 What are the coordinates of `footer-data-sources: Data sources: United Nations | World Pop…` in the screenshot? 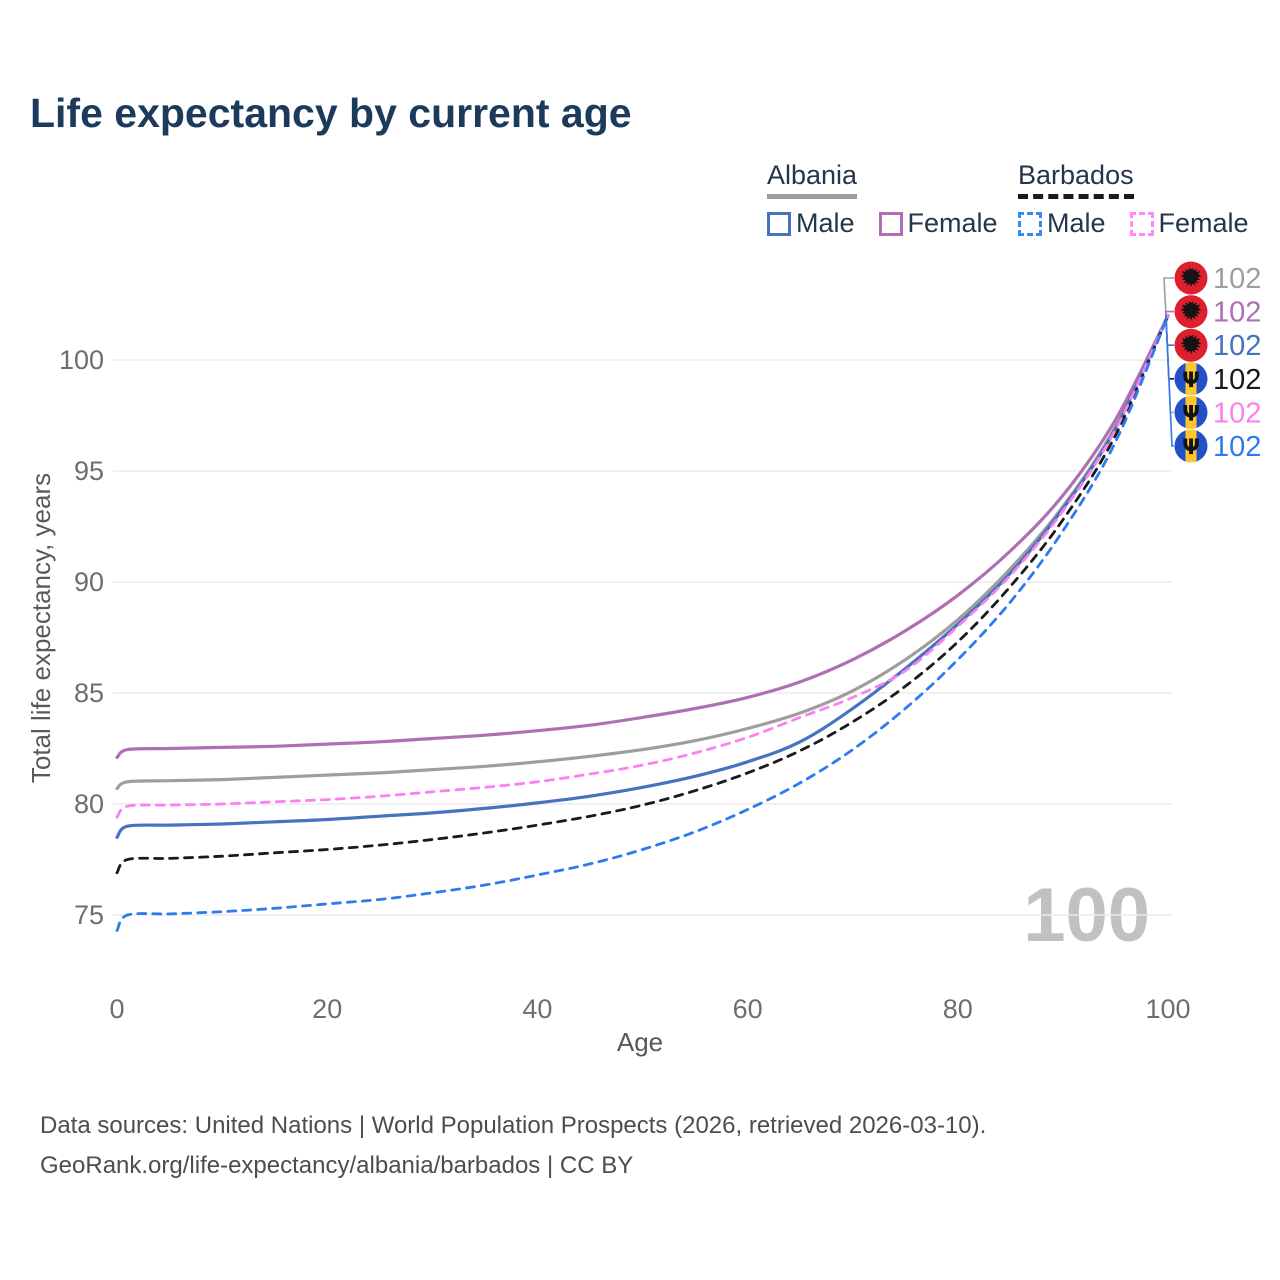 It's located at (513, 1125).